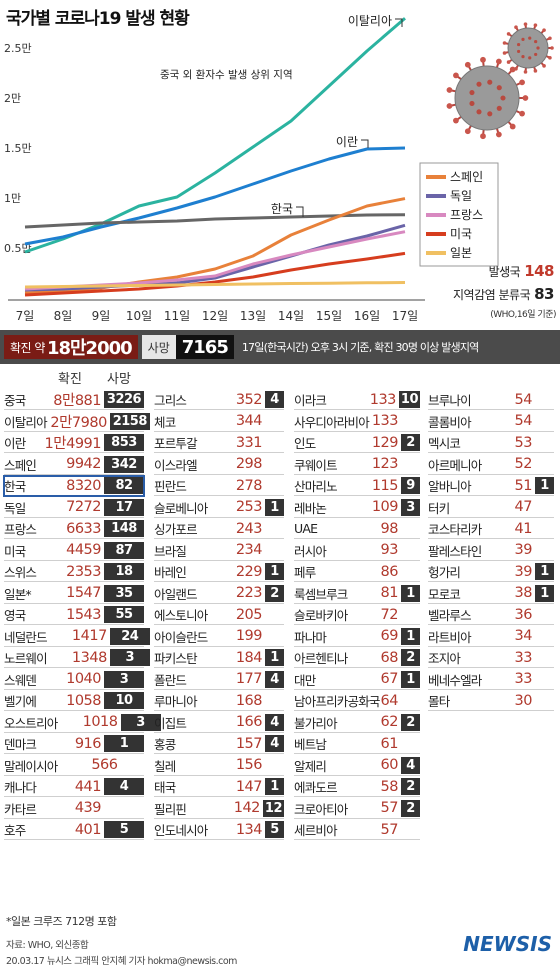  I want to click on country-name: 베네수엘라, so click(455, 680).